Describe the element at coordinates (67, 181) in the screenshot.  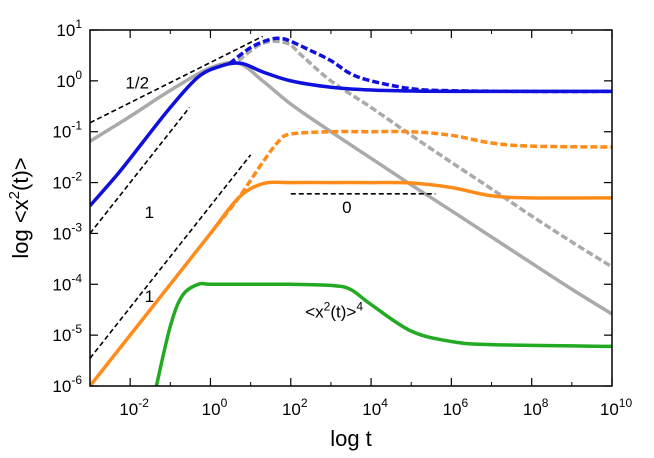
I see `y-tick-label: 10⁻²` at that location.